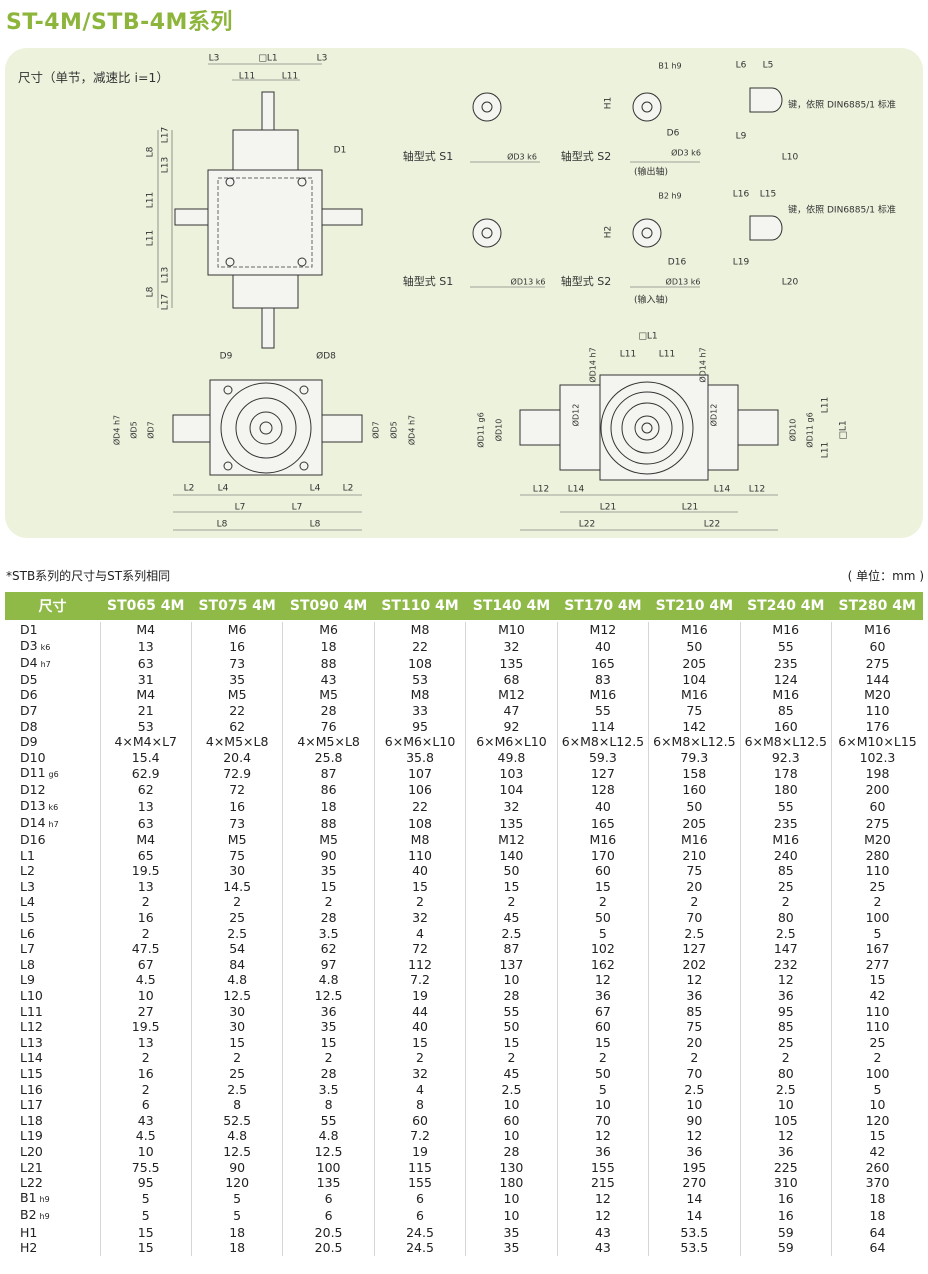  What do you see at coordinates (328, 629) in the screenshot?
I see `table-cell: M6` at bounding box center [328, 629].